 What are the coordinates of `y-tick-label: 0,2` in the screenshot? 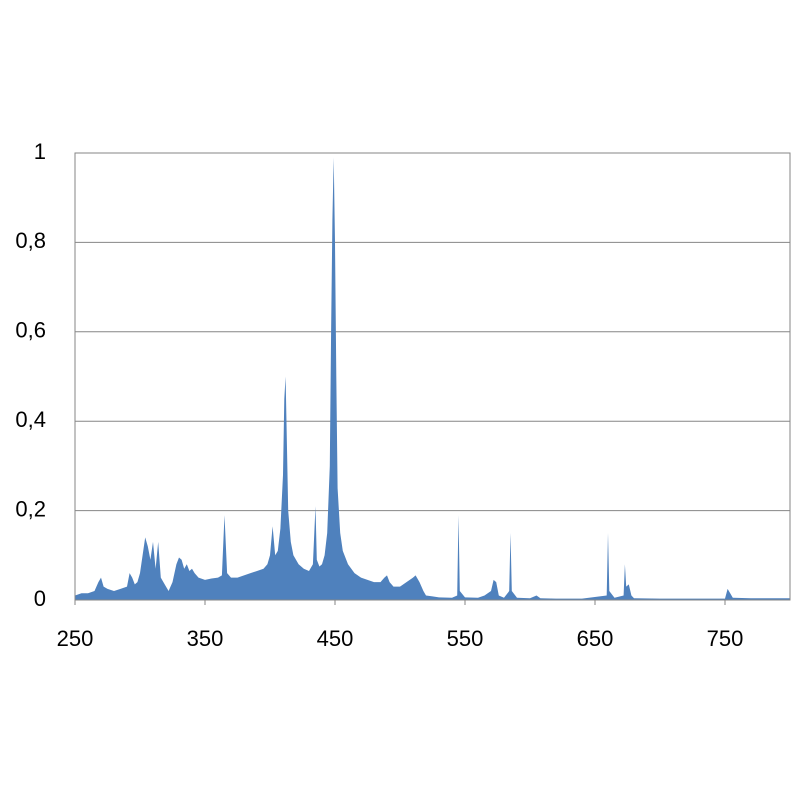 It's located at (30, 508).